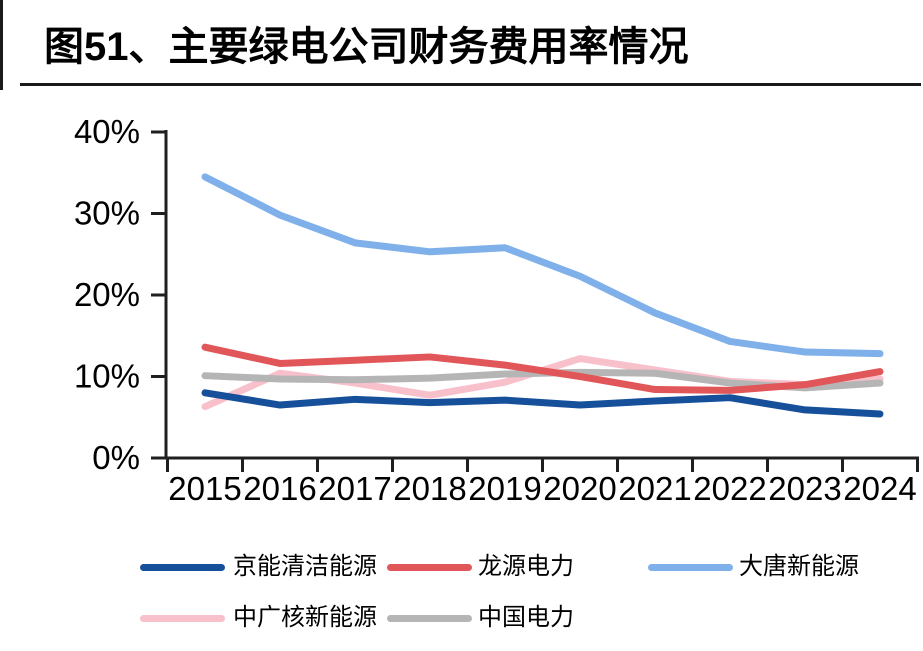 The height and width of the screenshot is (651, 923). Describe the element at coordinates (116, 457) in the screenshot. I see `y-tick-label: 0%` at that location.